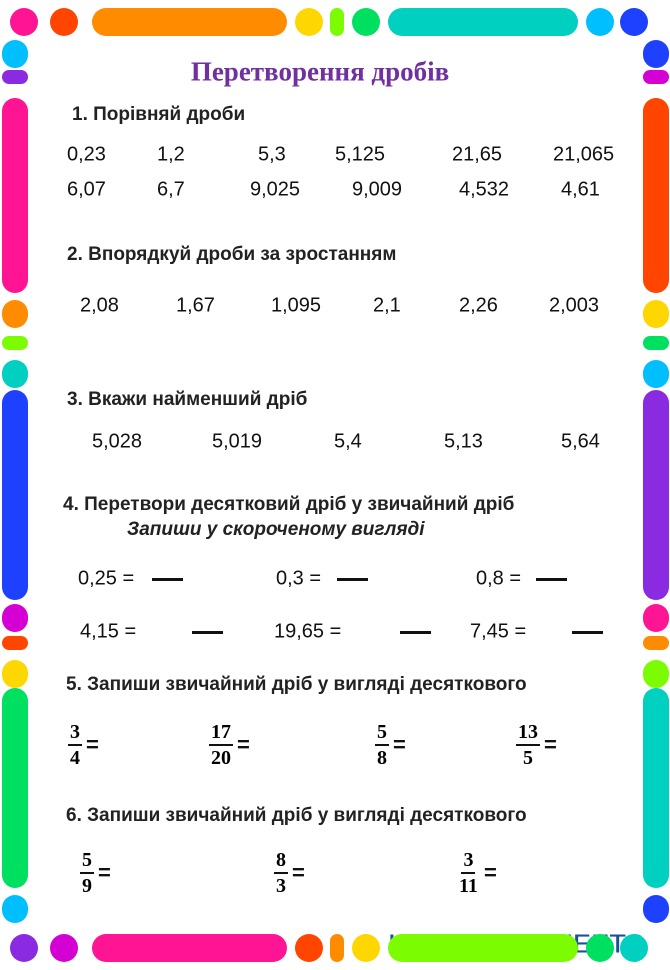 The image size is (670, 970). Describe the element at coordinates (499, 578) in the screenshot. I see `equation: 0,8 =` at that location.